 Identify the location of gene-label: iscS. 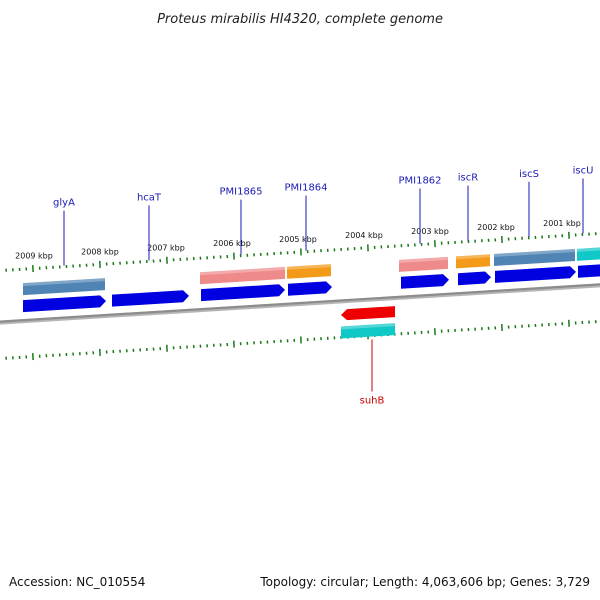
(529, 174).